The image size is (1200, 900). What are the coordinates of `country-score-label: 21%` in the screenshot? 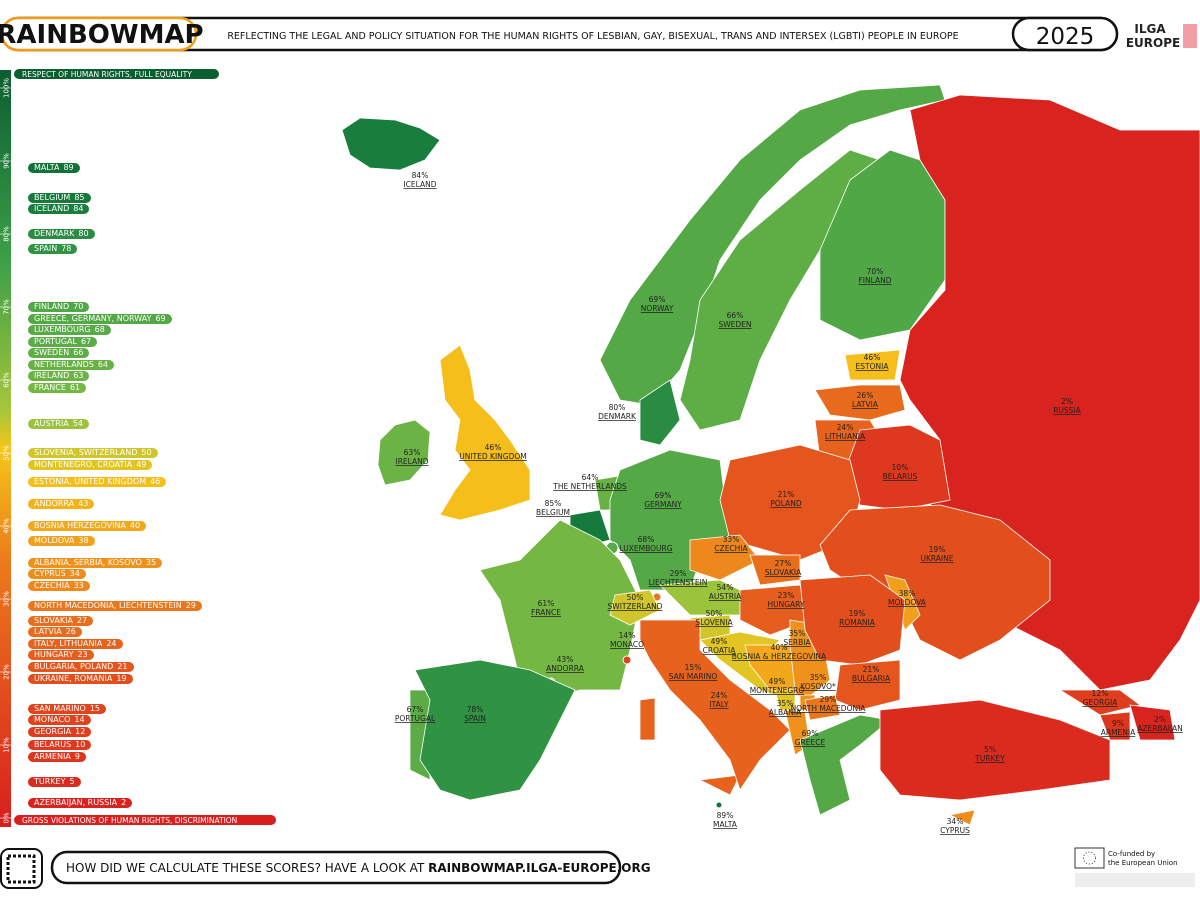 It's located at (871, 669).